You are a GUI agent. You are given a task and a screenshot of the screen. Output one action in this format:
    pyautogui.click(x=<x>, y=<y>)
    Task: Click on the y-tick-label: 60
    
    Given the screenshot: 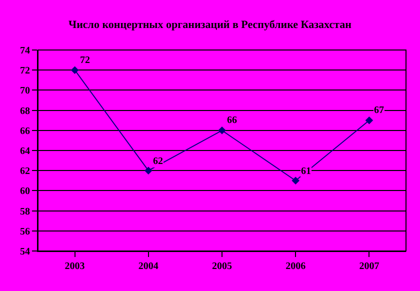 What is the action you would take?
    pyautogui.click(x=25, y=192)
    